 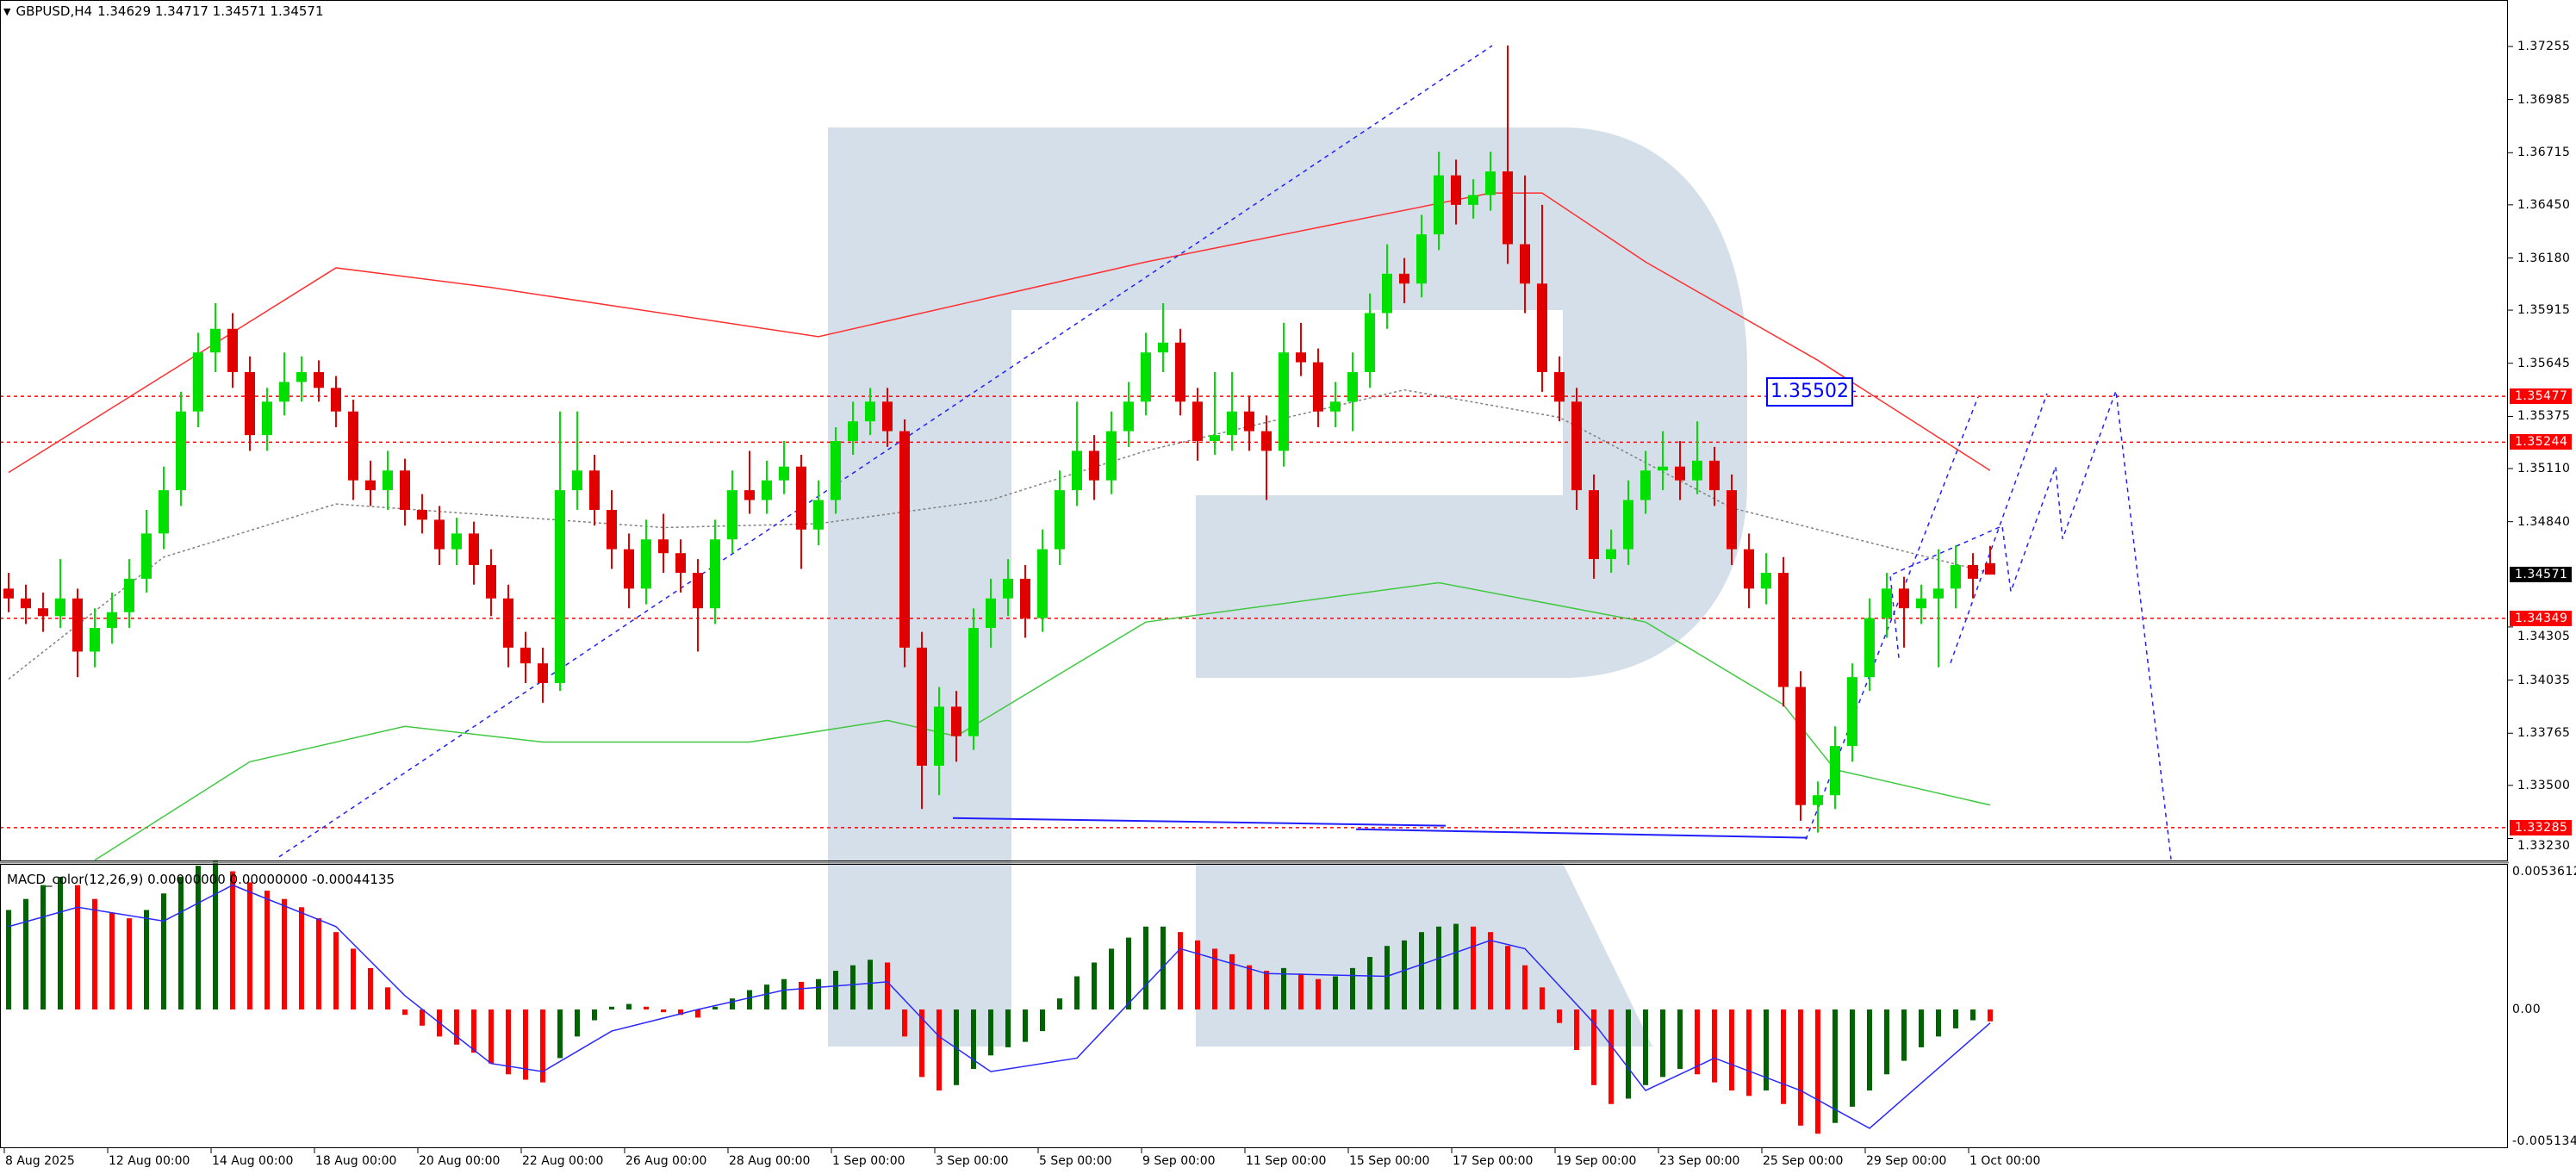 I want to click on time-tick-label: 25 Sep 00:00, so click(x=1804, y=1161).